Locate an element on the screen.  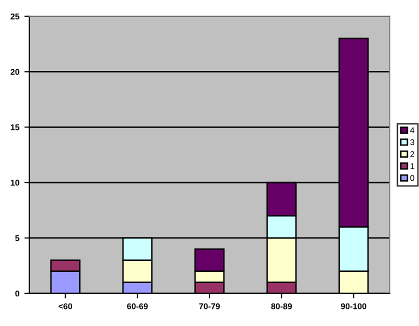
legend-label: 0 is located at coordinates (412, 178).